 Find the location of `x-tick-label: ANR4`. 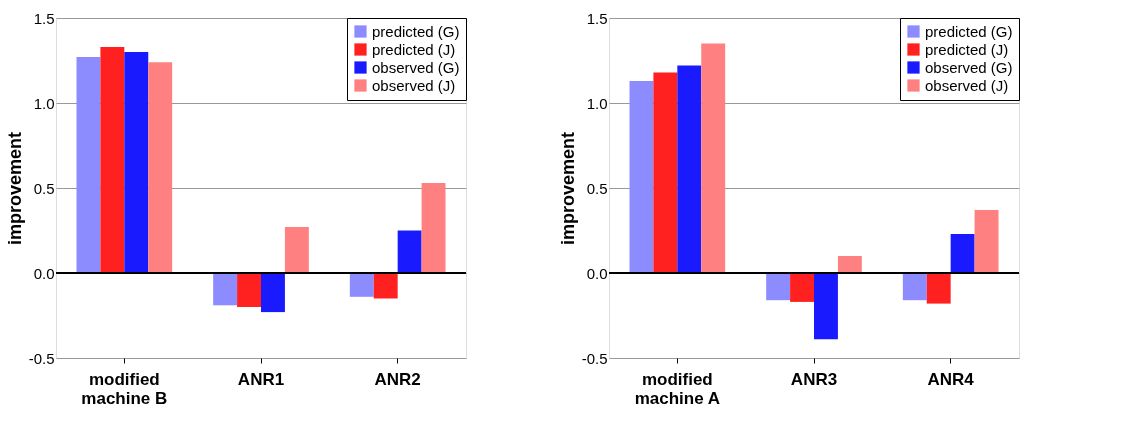

x-tick-label: ANR4 is located at coordinates (951, 379).